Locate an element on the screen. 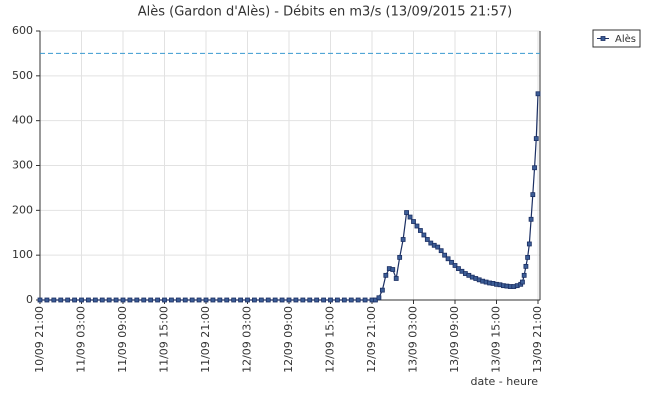  y-tick-label: 500 is located at coordinates (22, 75).